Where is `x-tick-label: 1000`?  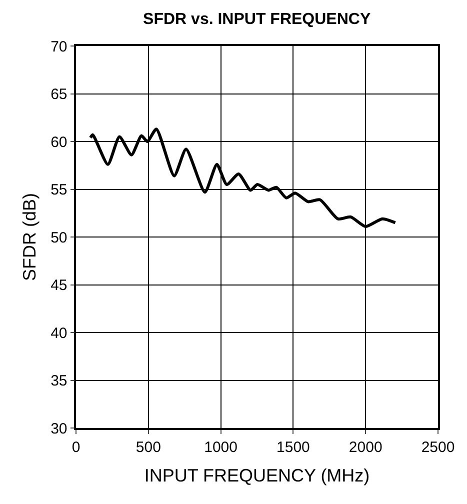
x-tick-label: 1000 is located at coordinates (221, 447).